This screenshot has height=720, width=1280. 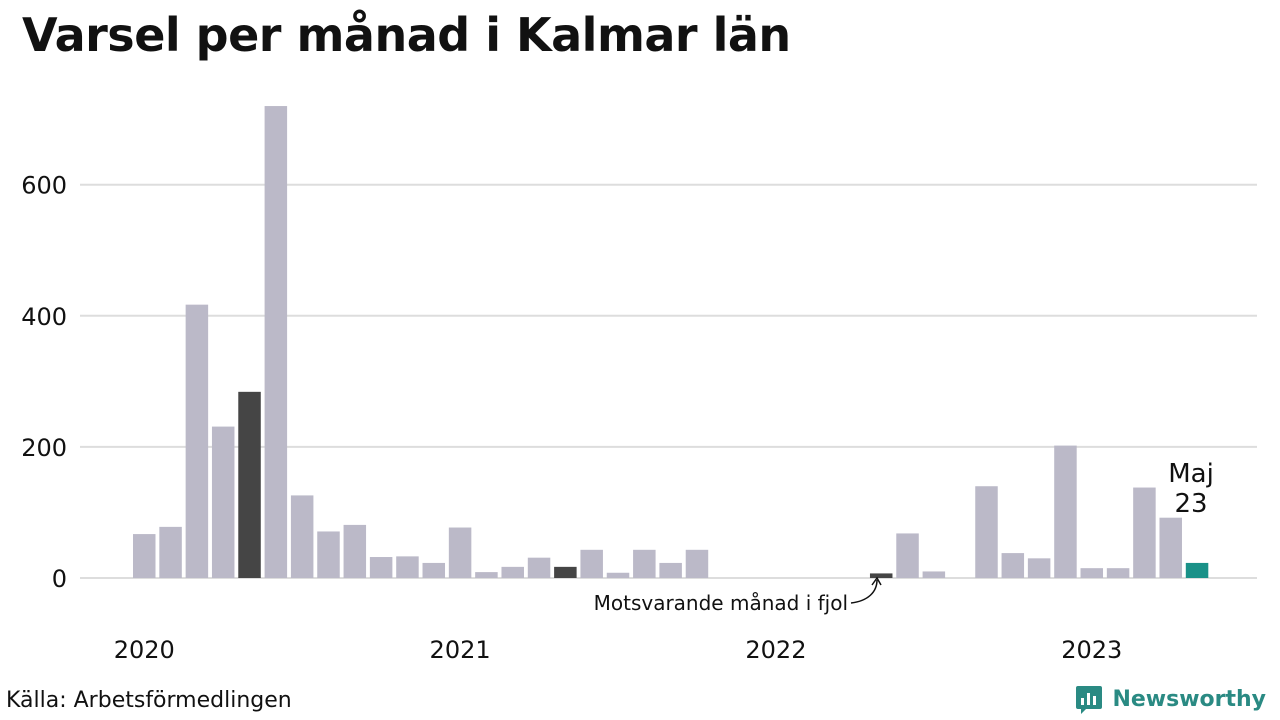 I want to click on y-tick-label: 200, so click(x=44, y=448).